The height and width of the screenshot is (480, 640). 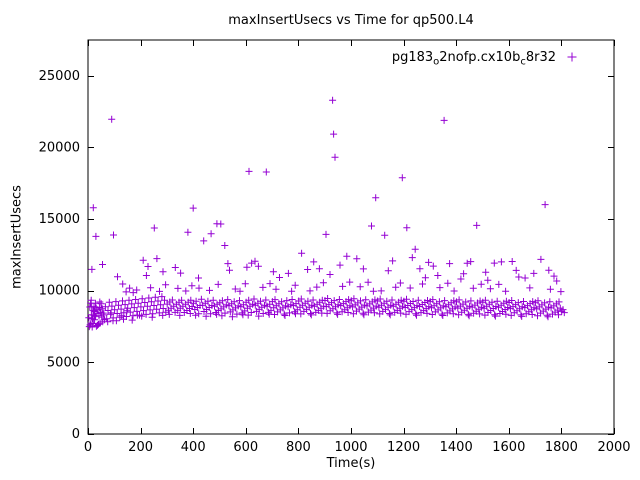 I want to click on x-tick-label: 200, so click(x=140, y=447).